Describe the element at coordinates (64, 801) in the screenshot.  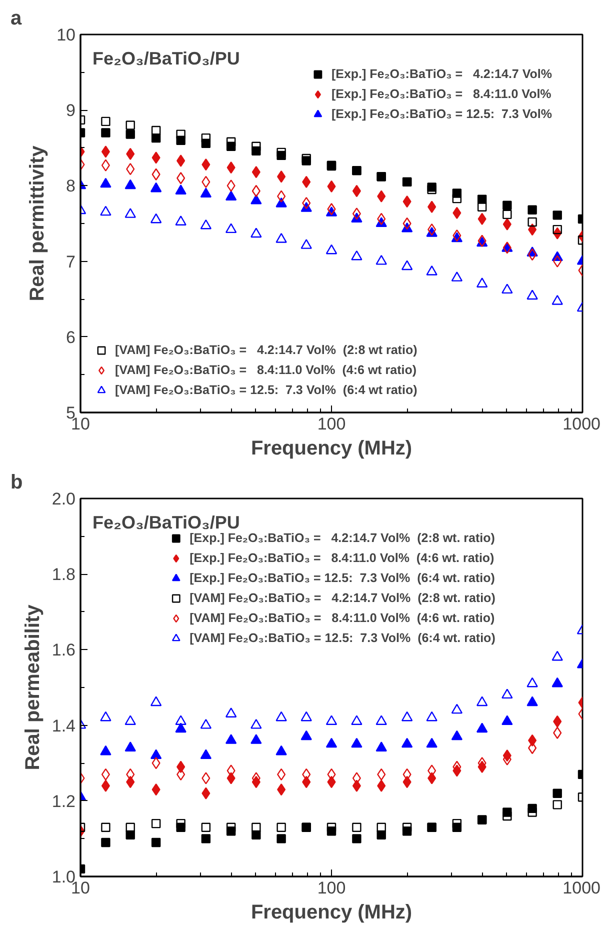
I see `y-tick-label: 1.2` at that location.